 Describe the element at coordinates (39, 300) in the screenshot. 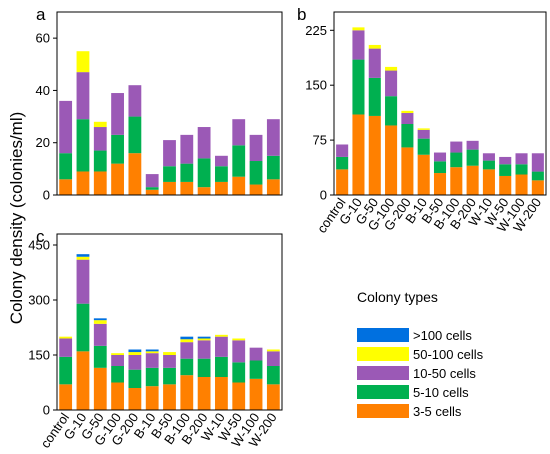

I see `y-tick-label: 300` at that location.